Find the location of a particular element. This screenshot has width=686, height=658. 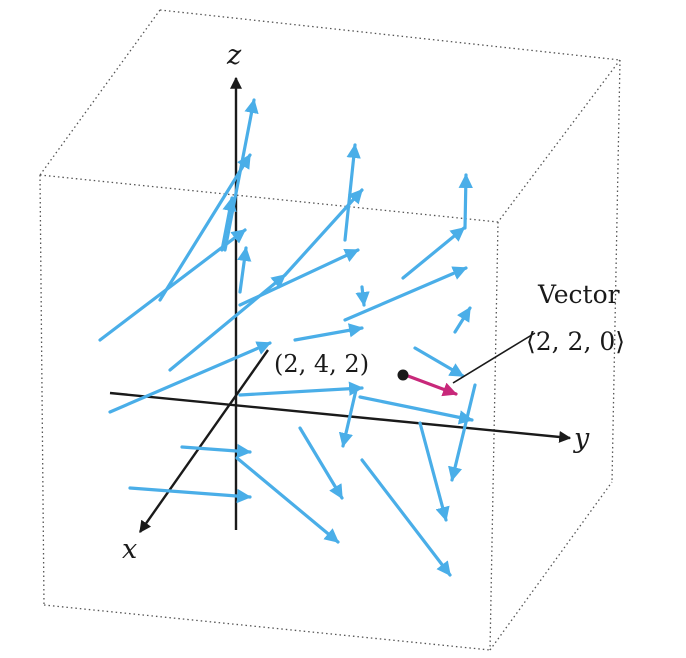

vector-callout-line is located at coordinates (494, 358).